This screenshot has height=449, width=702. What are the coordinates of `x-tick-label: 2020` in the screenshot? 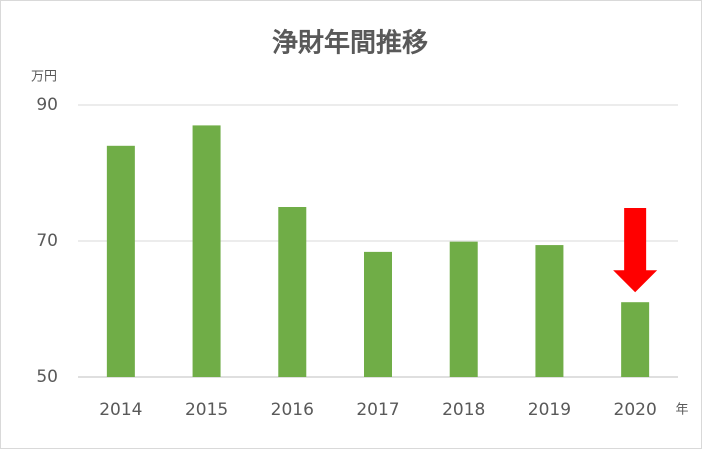 It's located at (635, 410).